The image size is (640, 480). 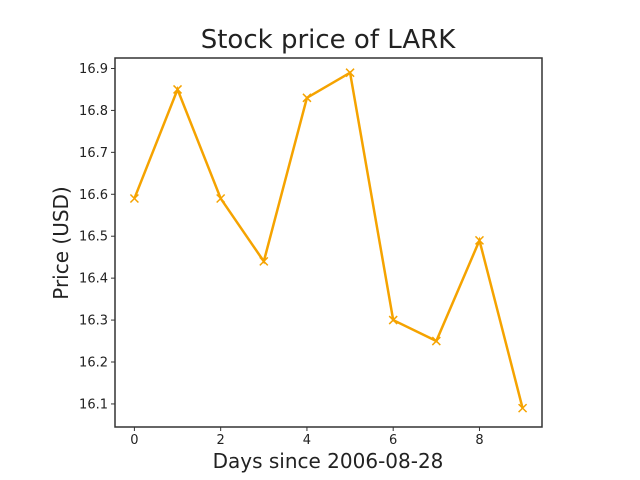 What do you see at coordinates (479, 440) in the screenshot?
I see `x-tick-label: 8` at bounding box center [479, 440].